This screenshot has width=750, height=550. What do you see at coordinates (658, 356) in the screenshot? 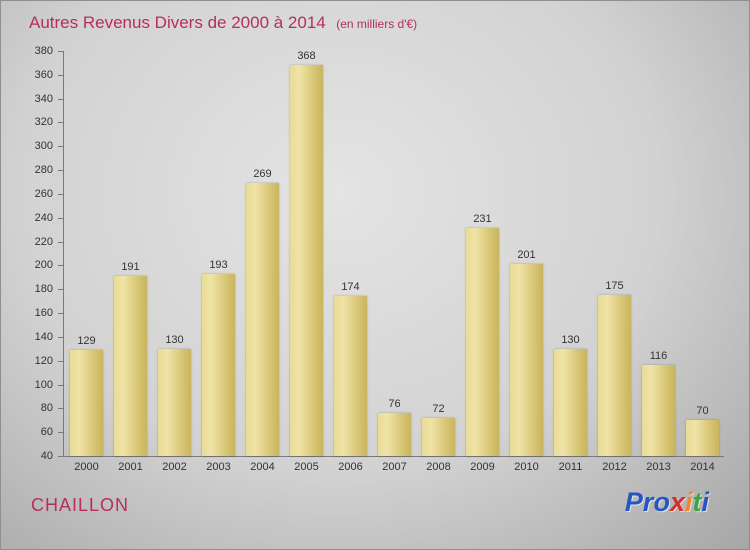
I see `bar-value-label: 116` at bounding box center [658, 356].